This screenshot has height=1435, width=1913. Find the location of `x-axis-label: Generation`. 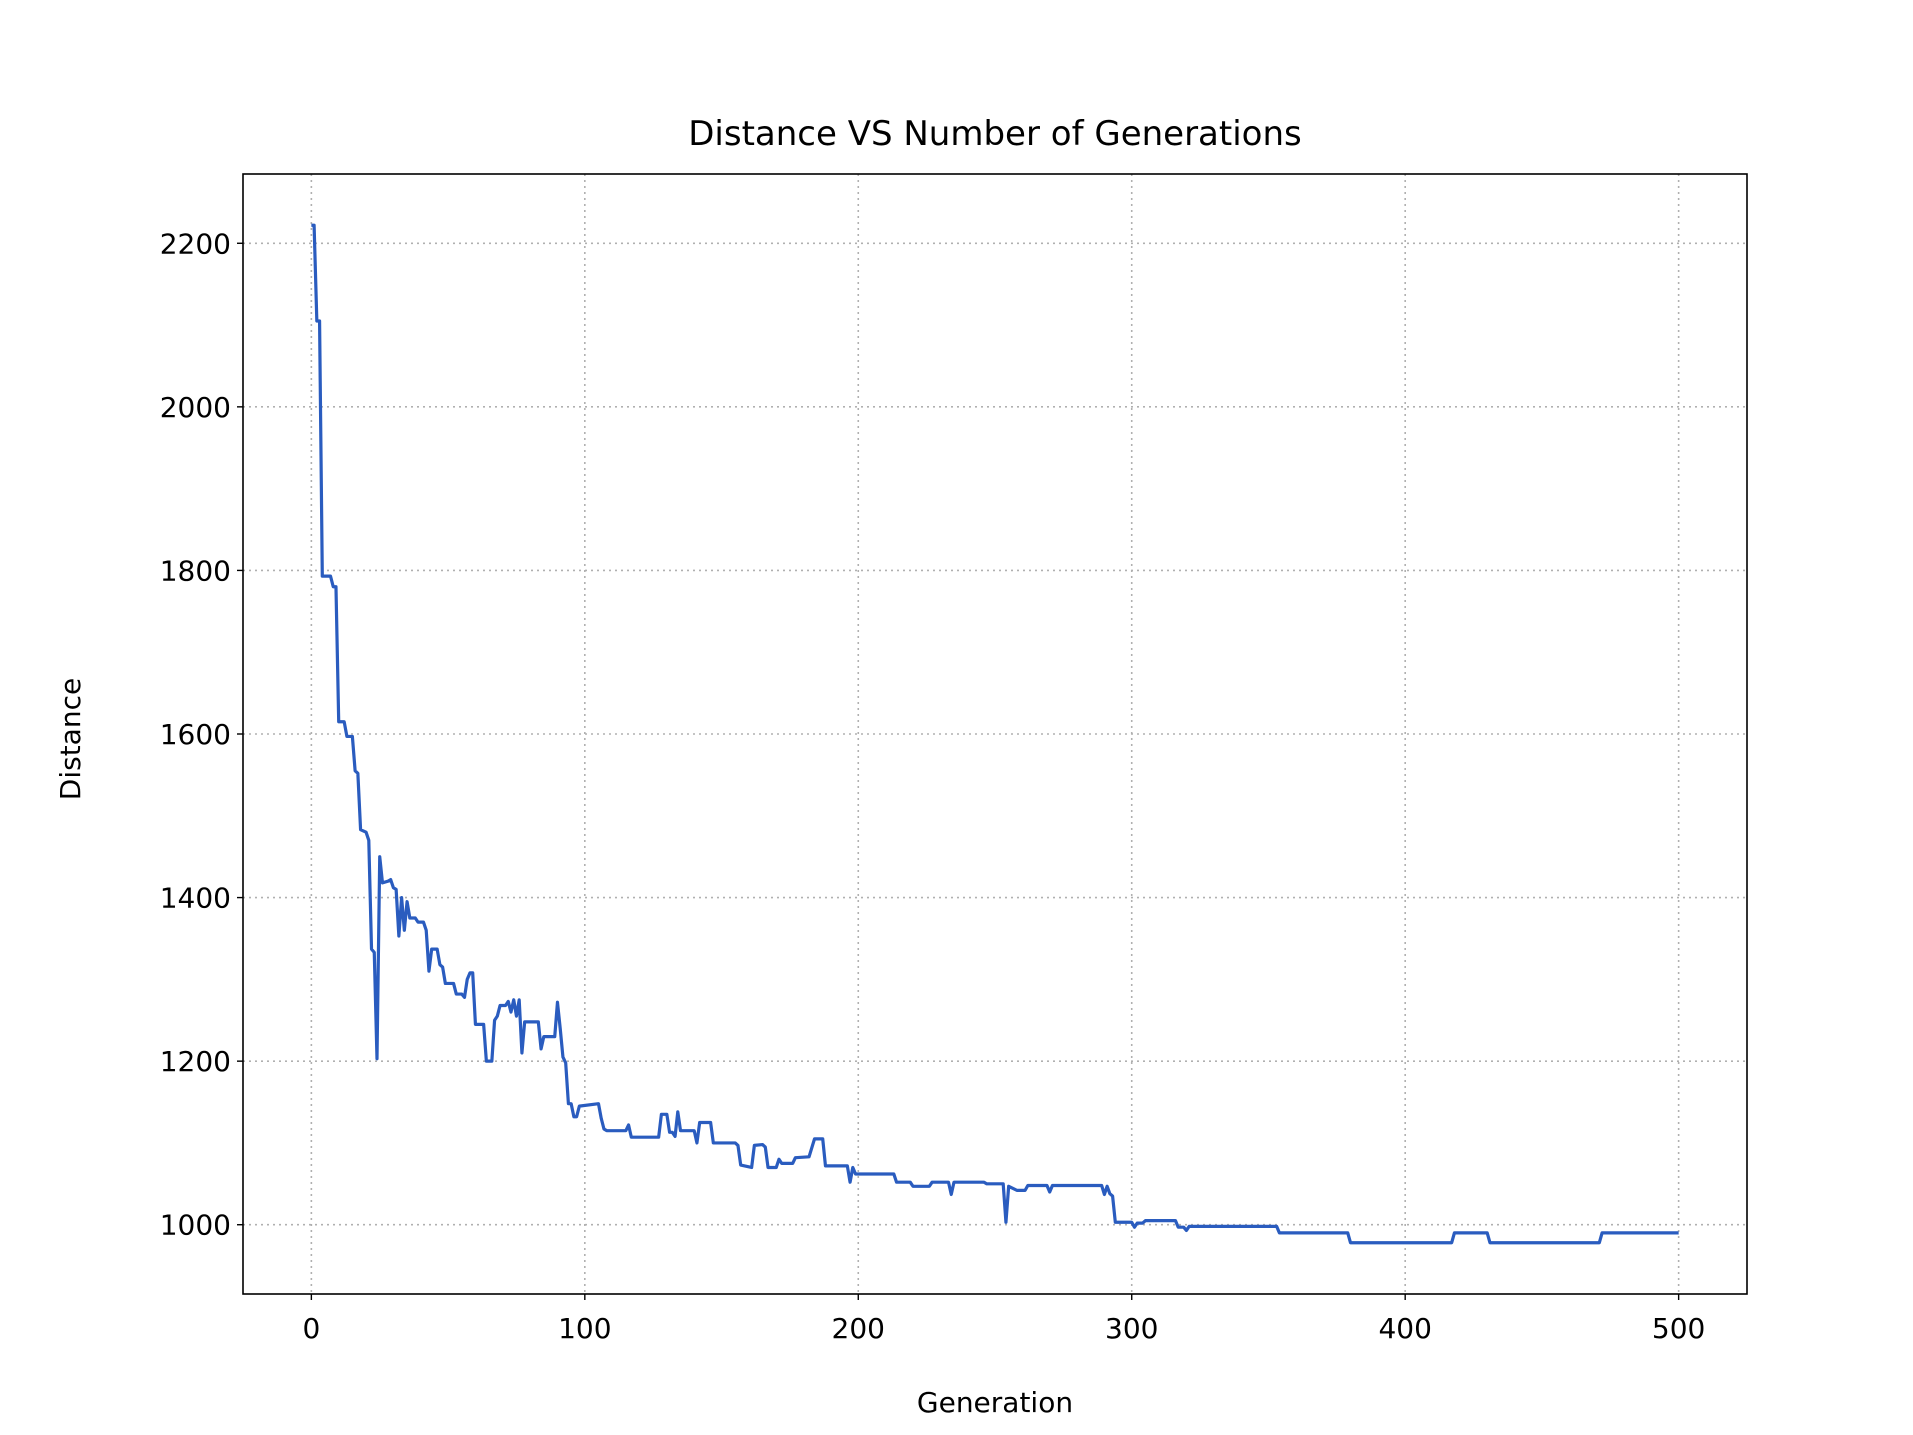

x-axis-label: Generation is located at coordinates (995, 1402).